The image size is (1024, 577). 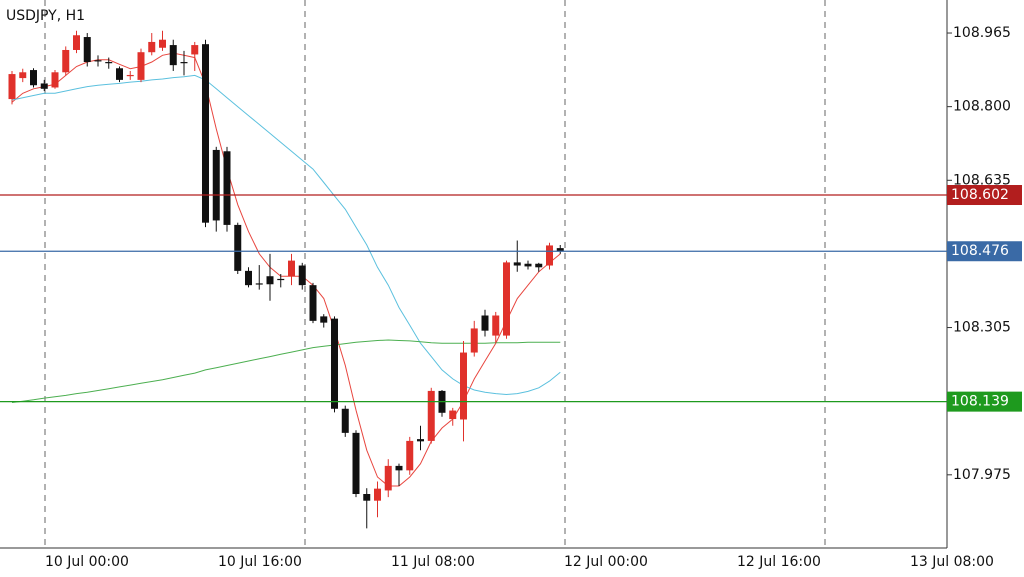 What do you see at coordinates (433, 562) in the screenshot?
I see `x-tick-label: 11 Jul 08:00` at bounding box center [433, 562].